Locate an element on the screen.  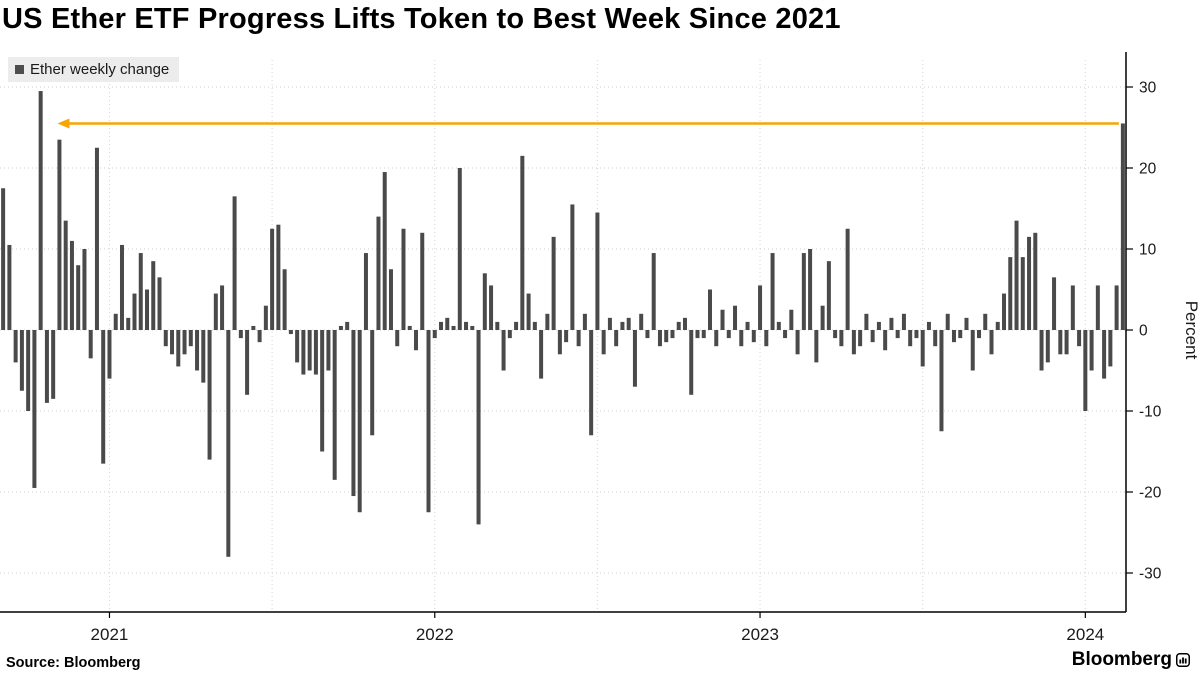
x-tick-label: 2023 is located at coordinates (760, 634).